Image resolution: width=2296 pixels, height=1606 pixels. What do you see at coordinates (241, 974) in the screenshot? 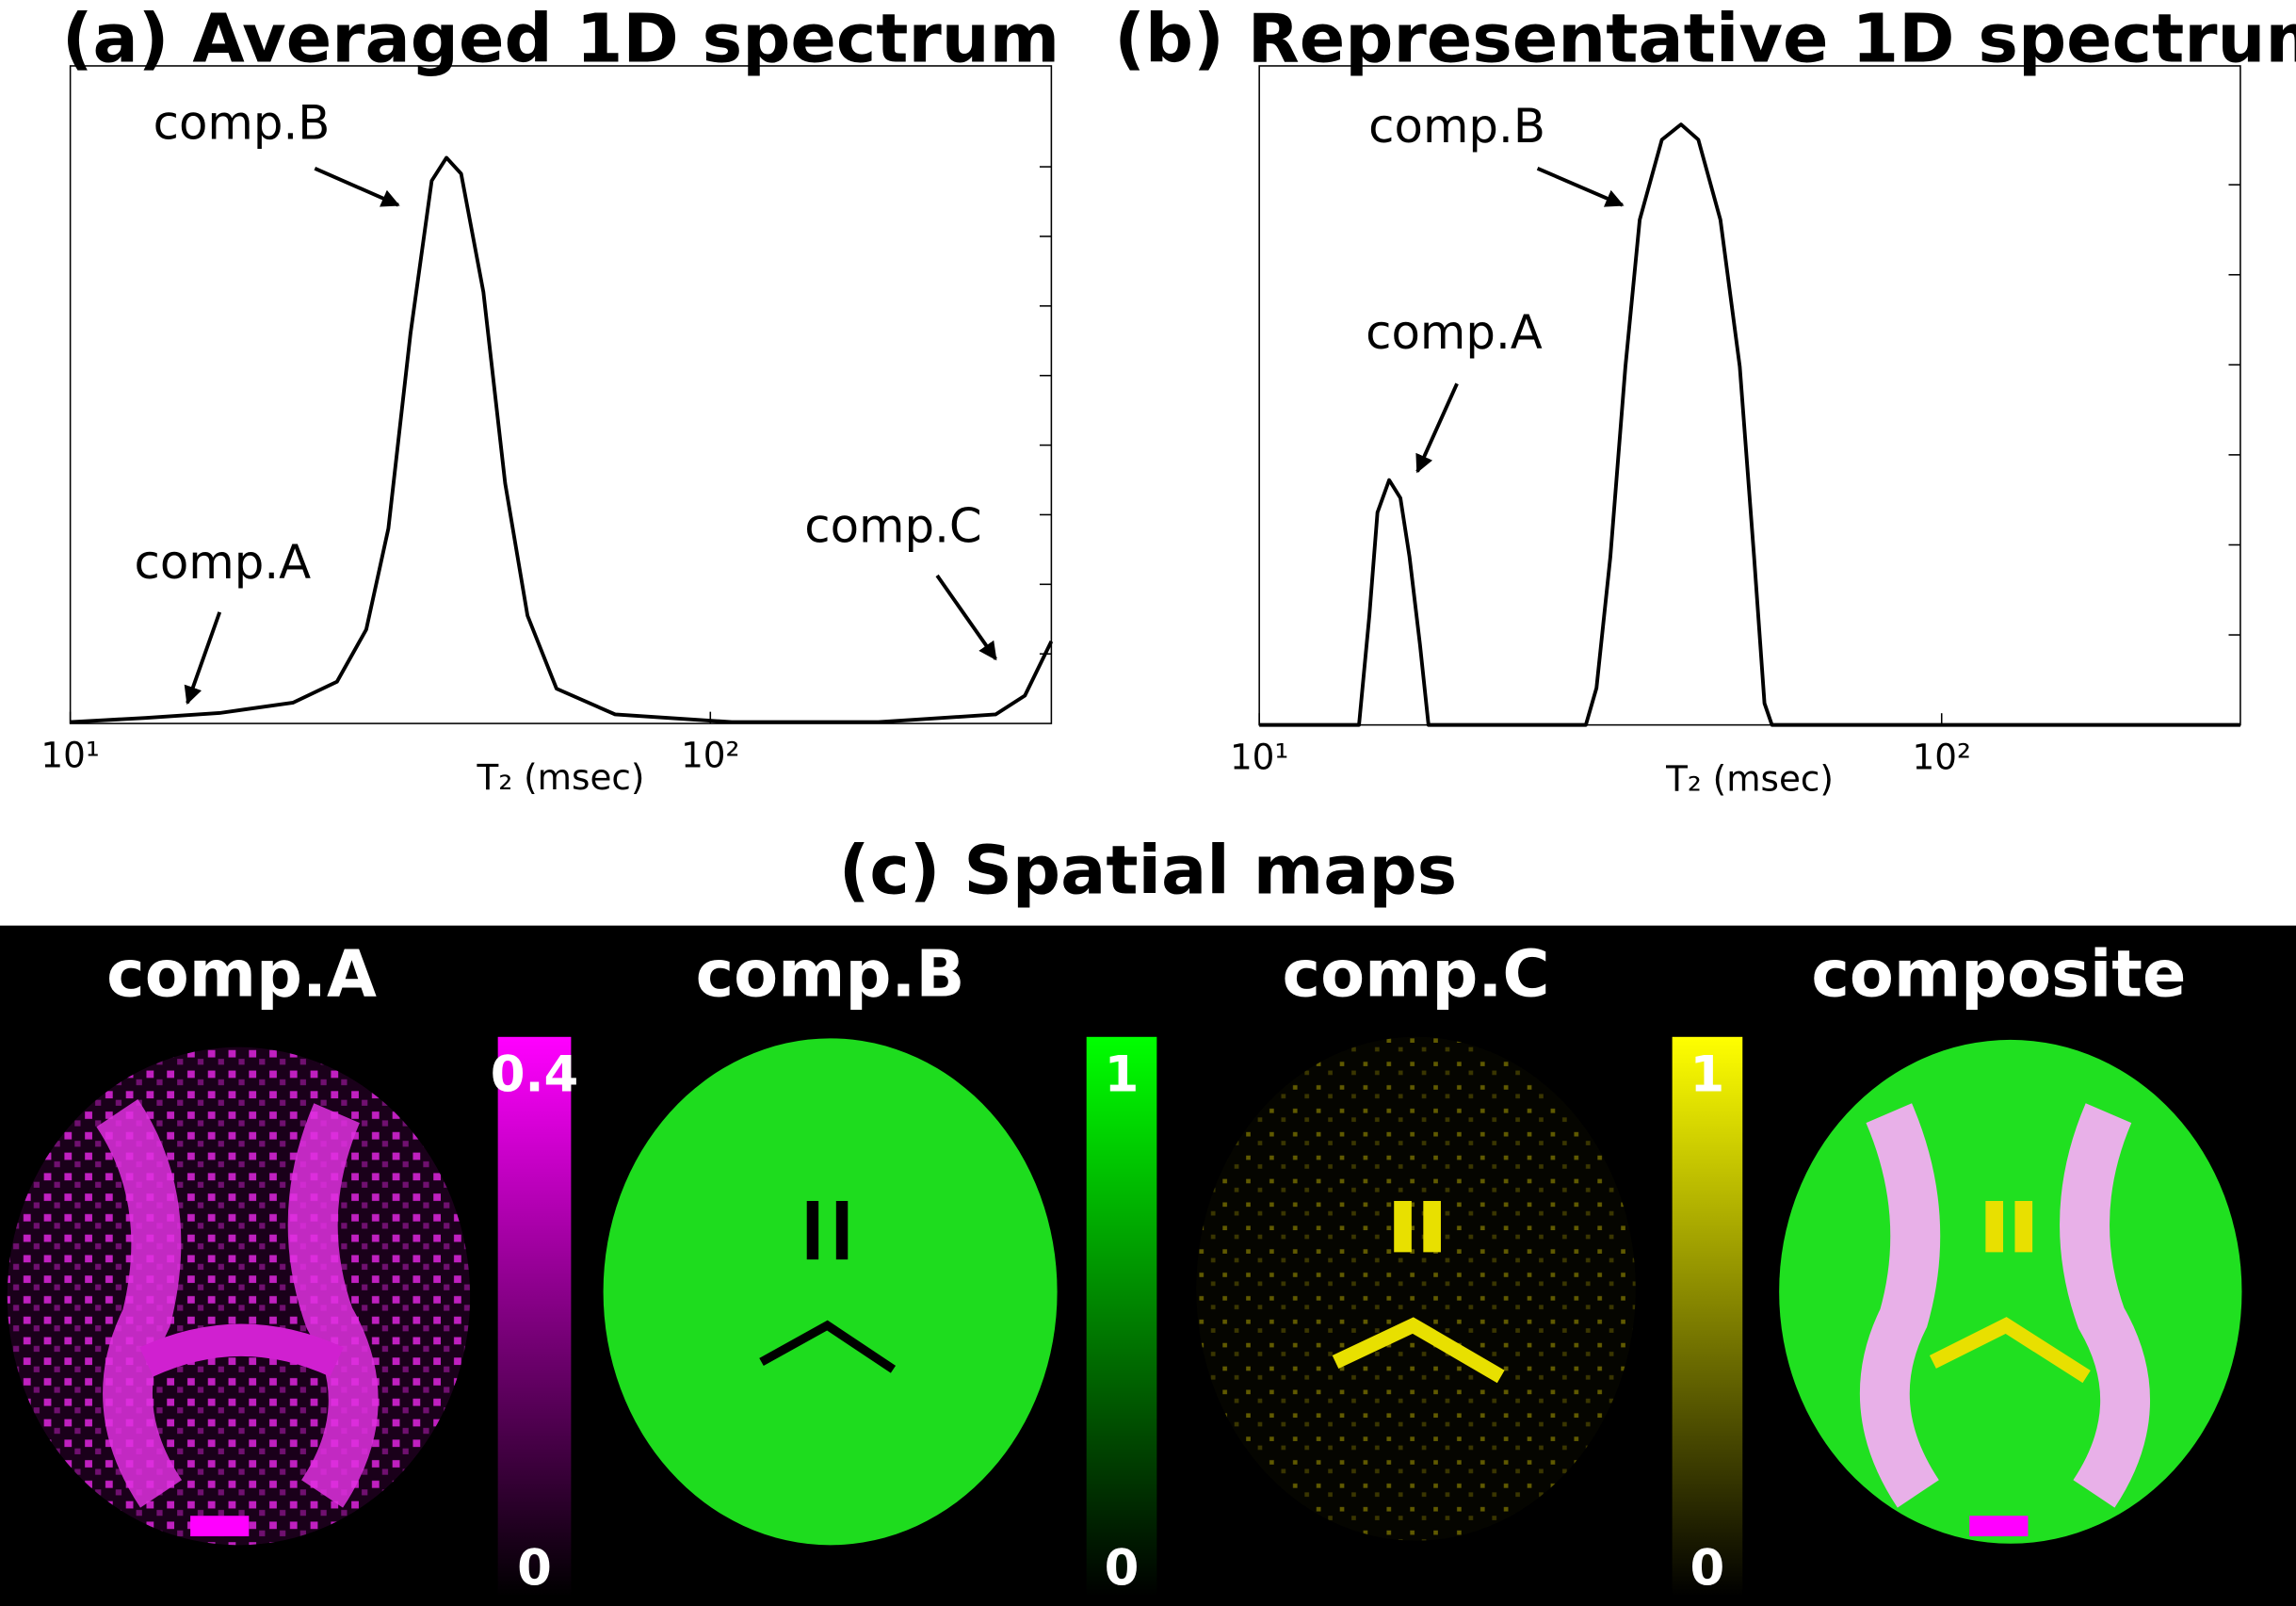
I see `map-title: comp.A` at bounding box center [241, 974].